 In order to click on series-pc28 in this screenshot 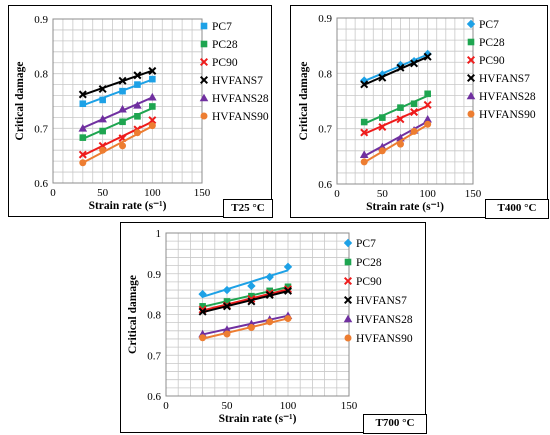, I will do `click(245, 296)`.